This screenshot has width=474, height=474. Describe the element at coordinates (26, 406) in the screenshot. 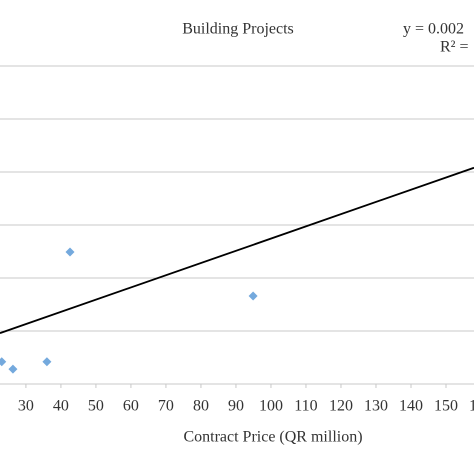

I see `x-tick-label: 30` at that location.